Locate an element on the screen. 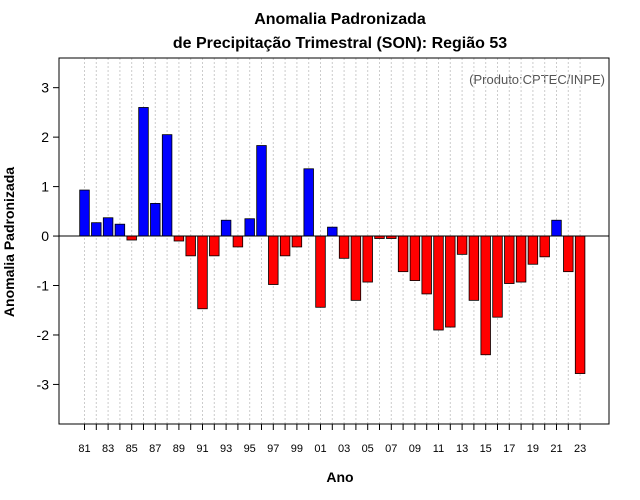 This screenshot has height=500, width=640. xtick-label-87: 87 is located at coordinates (155, 449).